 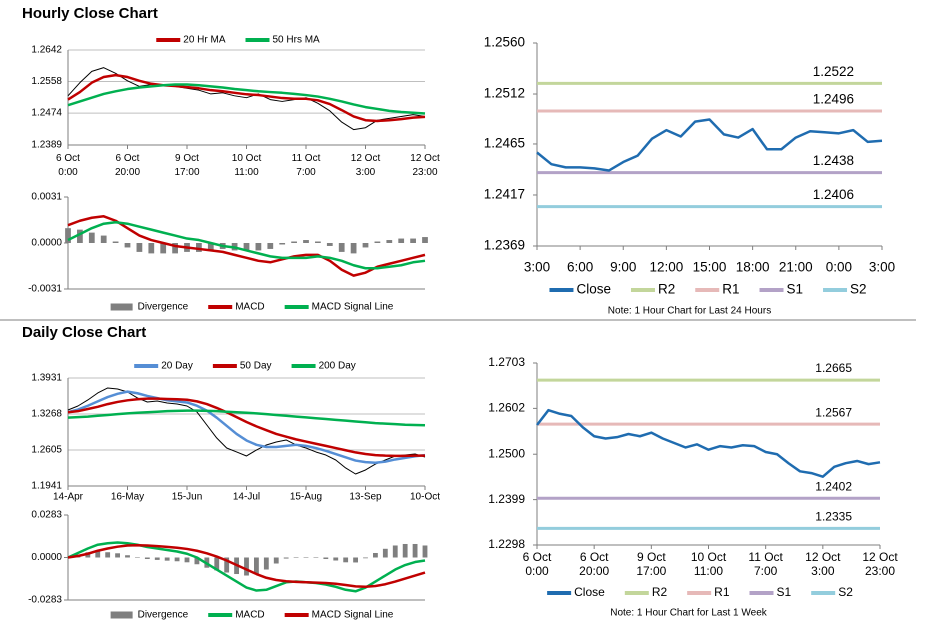 What do you see at coordinates (246, 497) in the screenshot?
I see `x-tick-label: 14-Jul` at bounding box center [246, 497].